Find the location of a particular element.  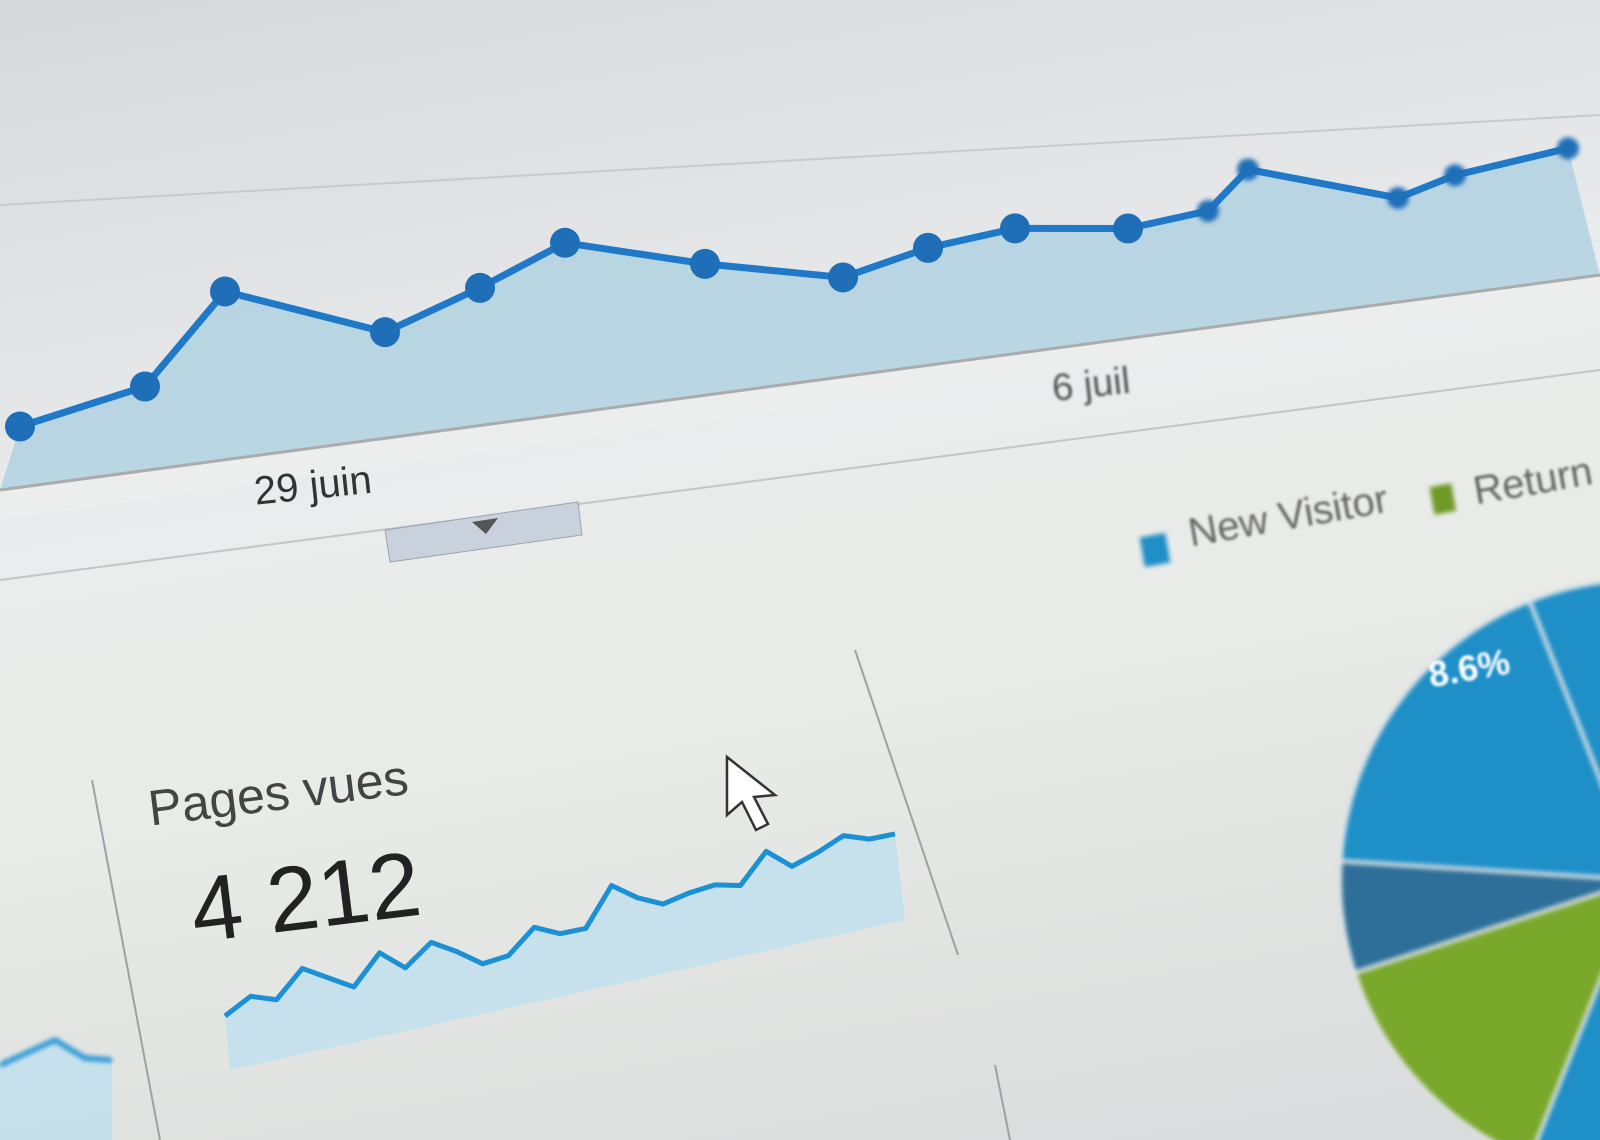

range-dropdown-tab is located at coordinates (483, 532).